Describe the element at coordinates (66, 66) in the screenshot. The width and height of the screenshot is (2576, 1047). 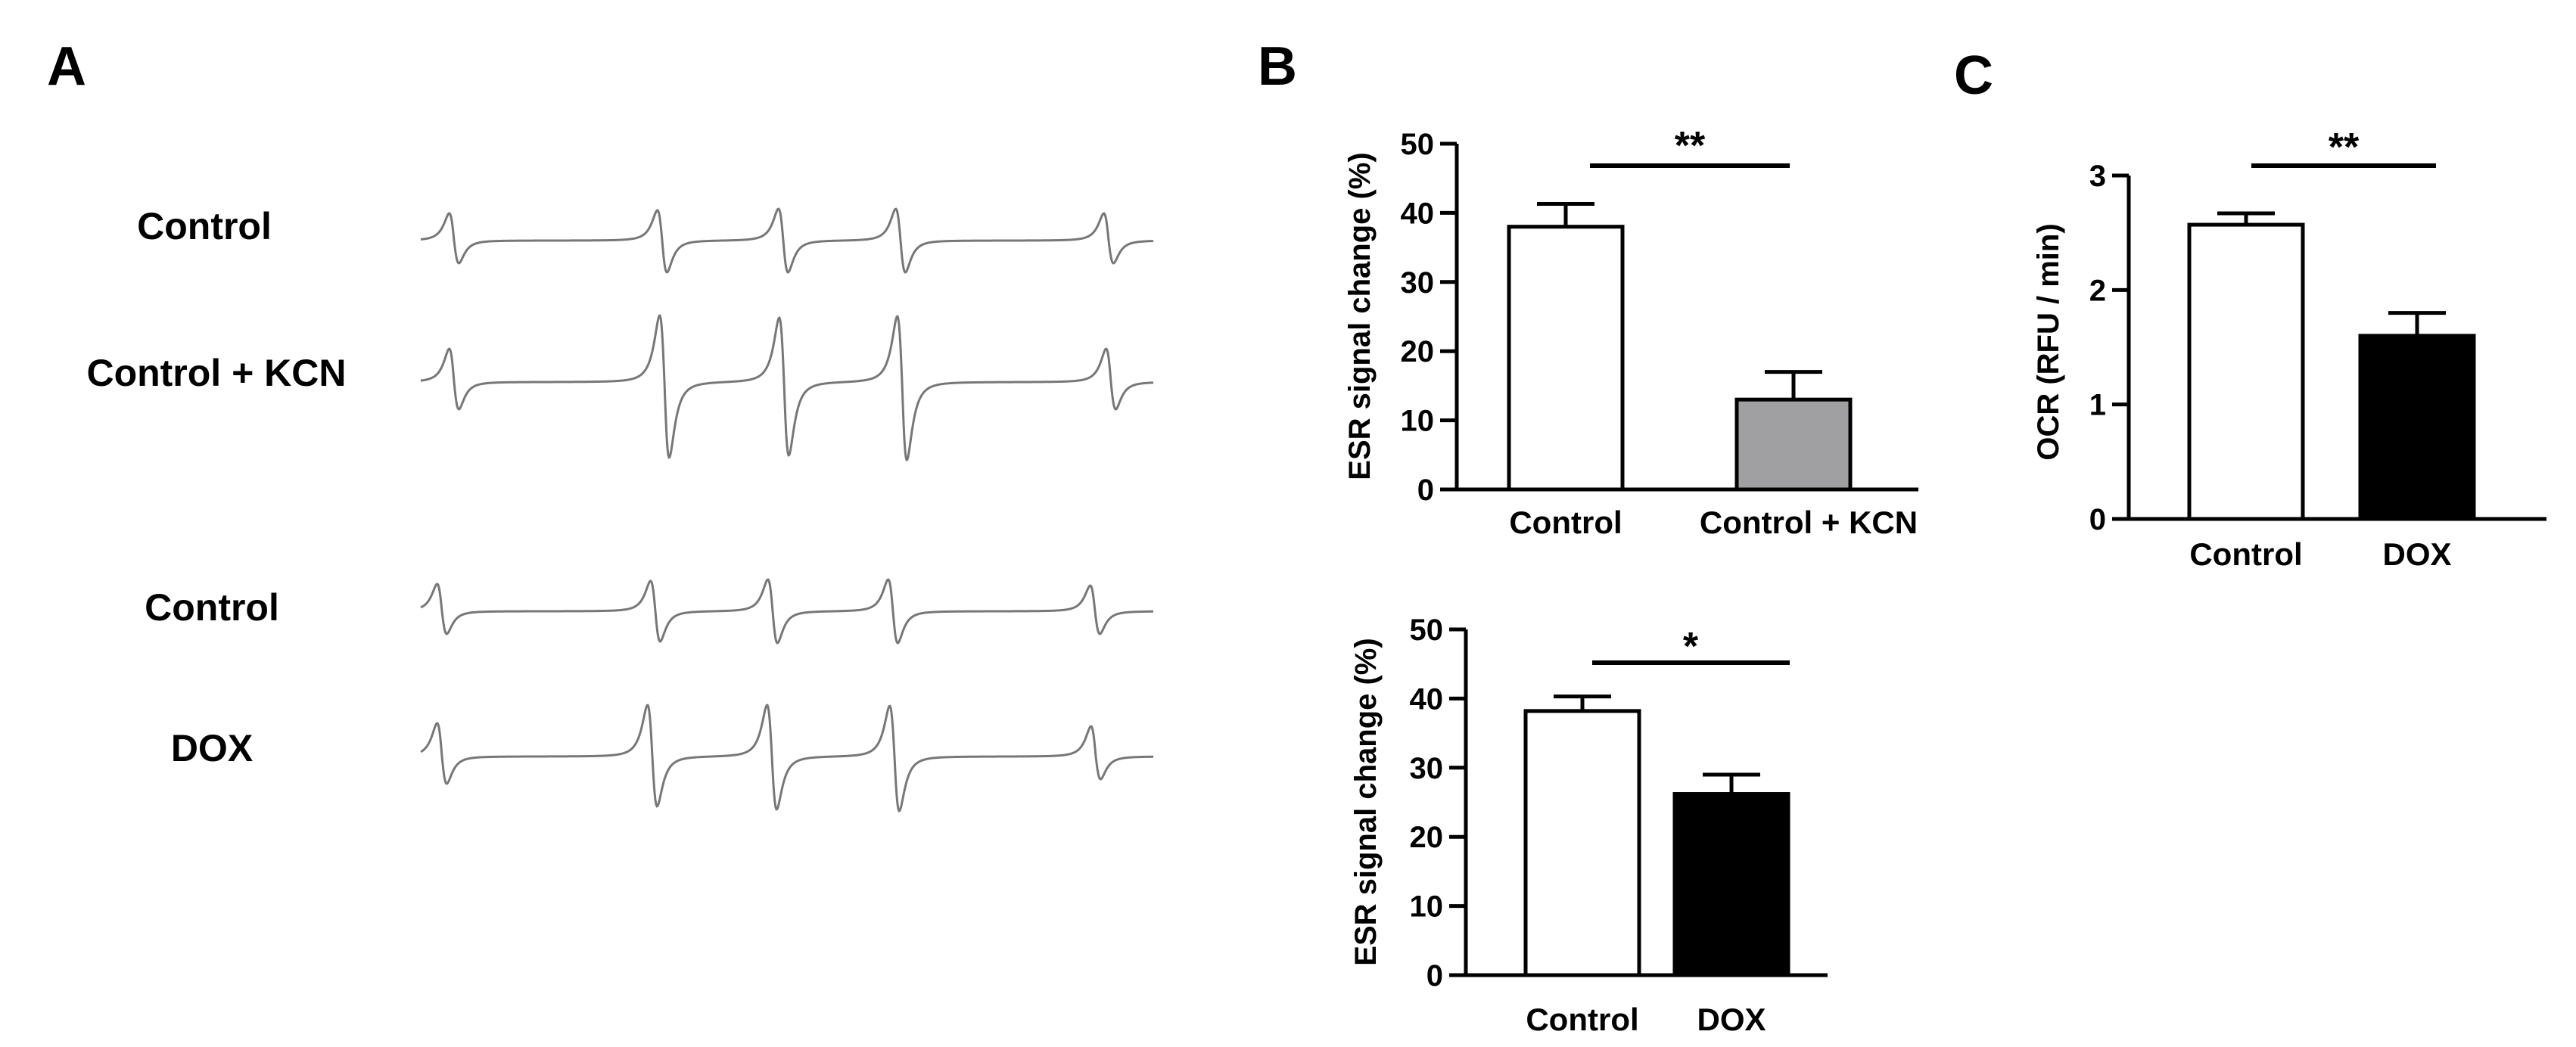
I see `panel-a-letter: A` at that location.